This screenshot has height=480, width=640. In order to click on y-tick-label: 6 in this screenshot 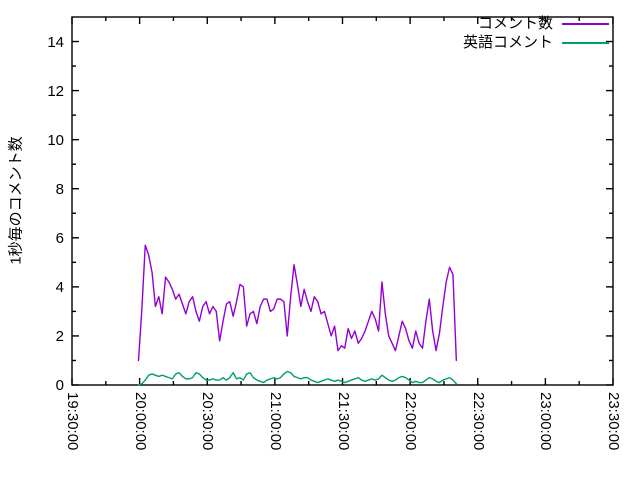, I will do `click(59, 238)`.